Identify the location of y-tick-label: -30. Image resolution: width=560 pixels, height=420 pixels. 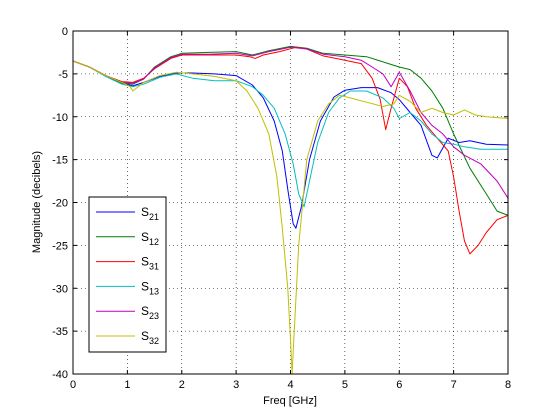
(60, 289).